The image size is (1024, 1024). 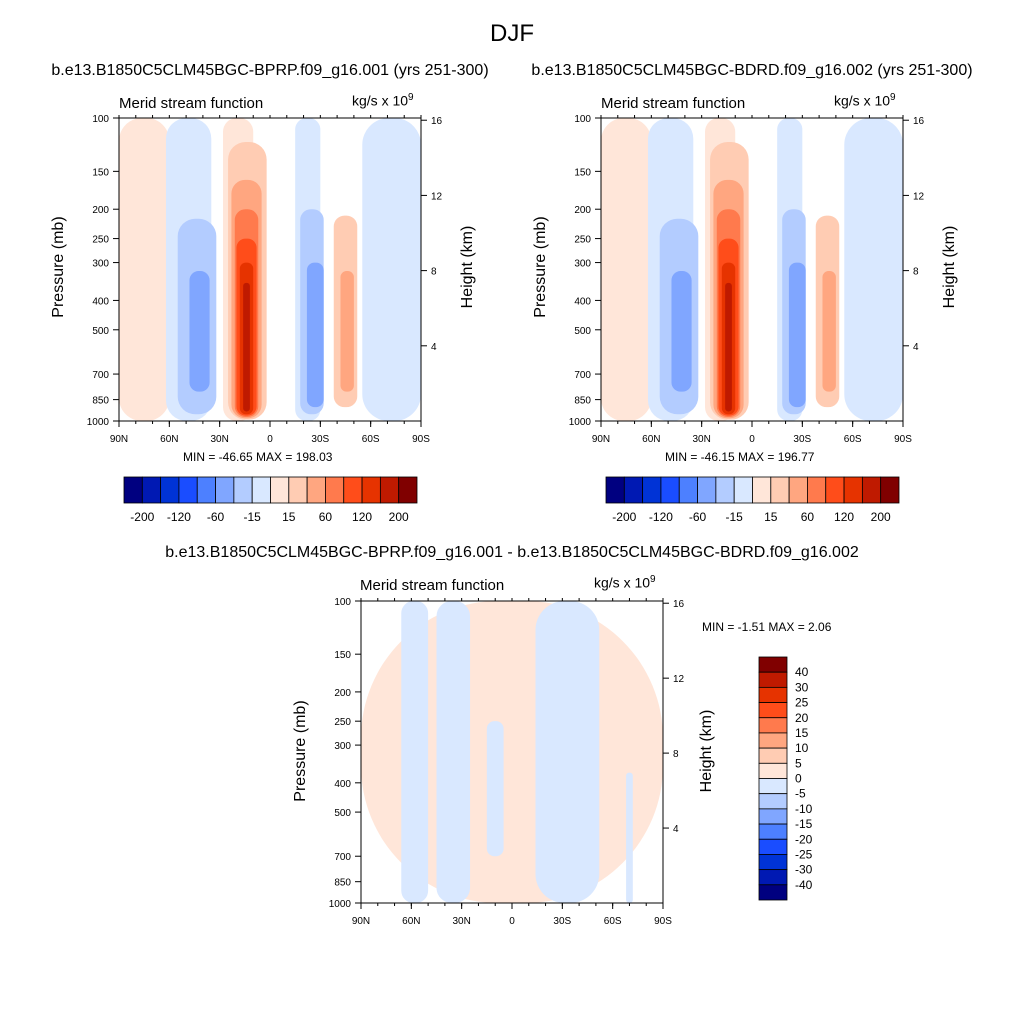 I want to click on colorbar-label-3-7: 5, so click(x=798, y=763).